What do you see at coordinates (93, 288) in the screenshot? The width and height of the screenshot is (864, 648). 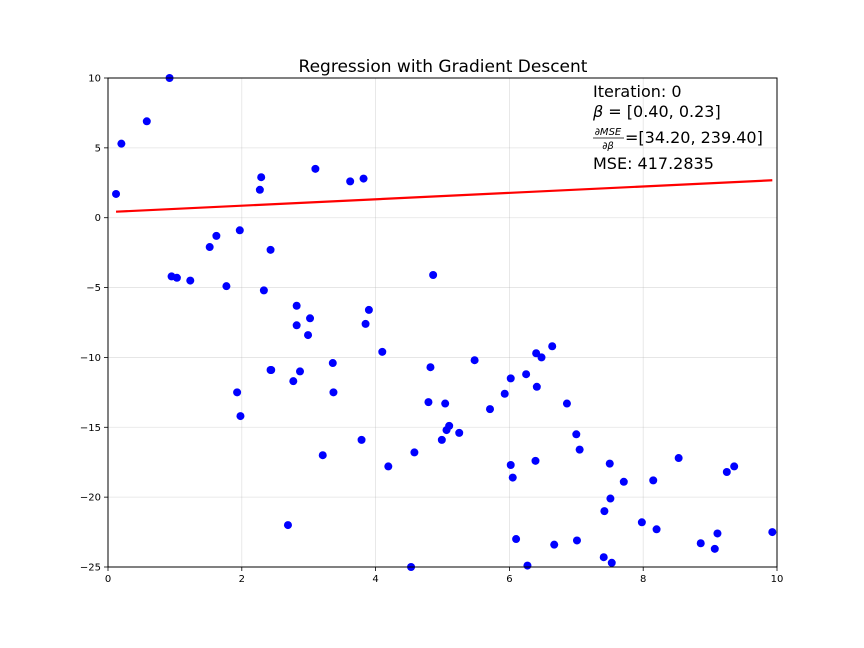 I see `y-tick-label: −5` at bounding box center [93, 288].